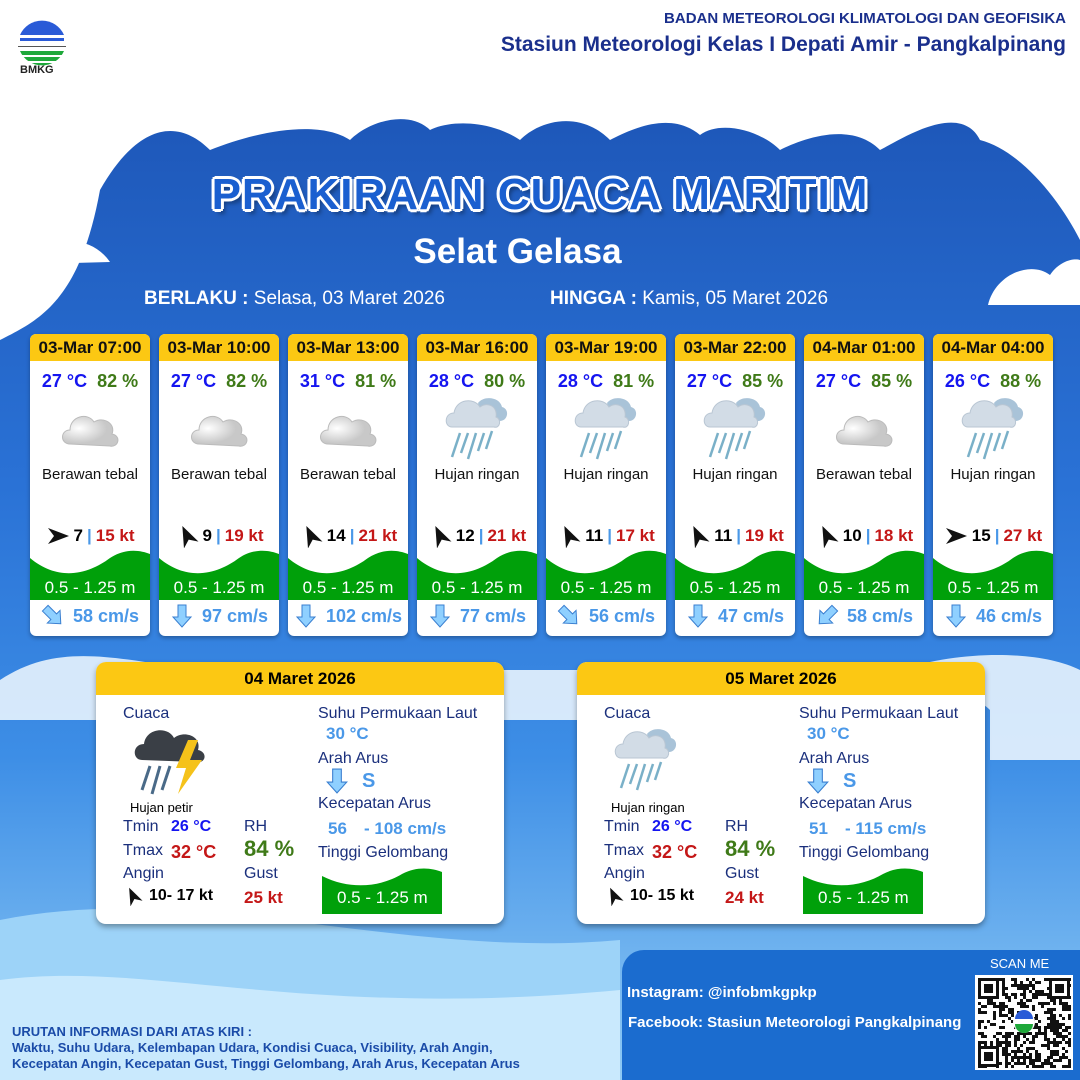 The image size is (1080, 1080). What do you see at coordinates (353, 758) in the screenshot?
I see `current-direction-label: Arah Arus` at bounding box center [353, 758].